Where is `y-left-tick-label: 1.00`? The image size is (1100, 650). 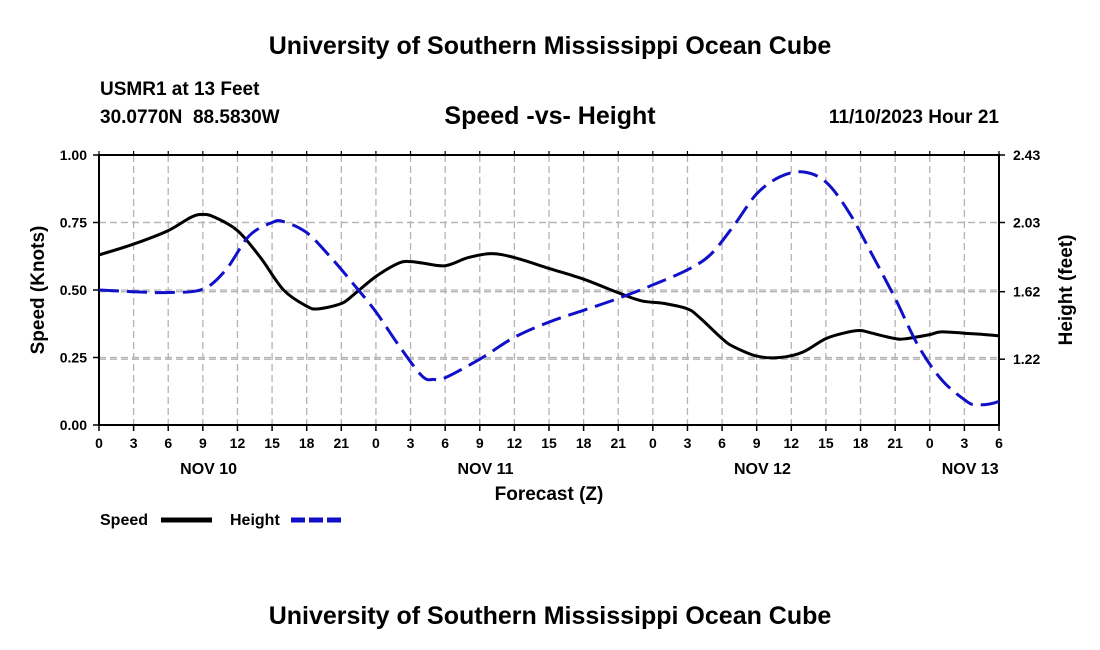
y-left-tick-label: 1.00 is located at coordinates (73, 155).